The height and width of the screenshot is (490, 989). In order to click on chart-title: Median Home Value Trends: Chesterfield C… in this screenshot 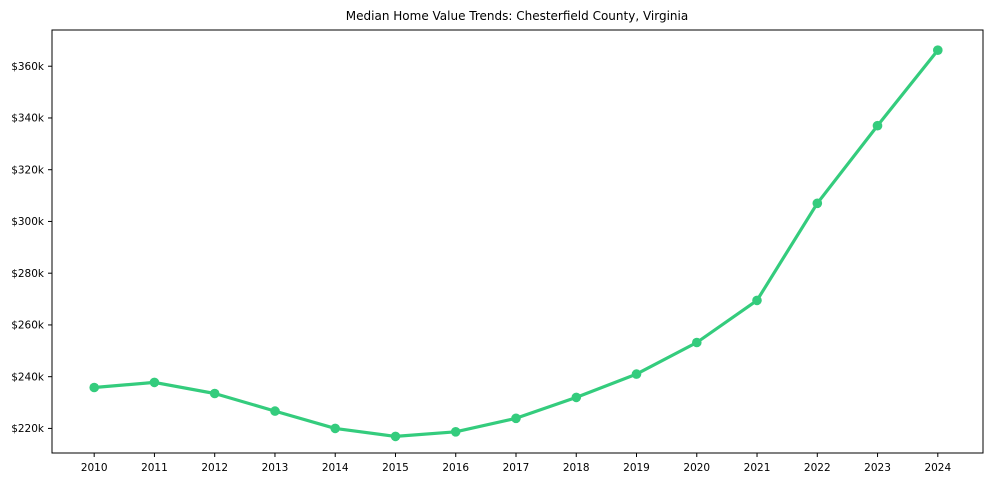, I will do `click(517, 16)`.